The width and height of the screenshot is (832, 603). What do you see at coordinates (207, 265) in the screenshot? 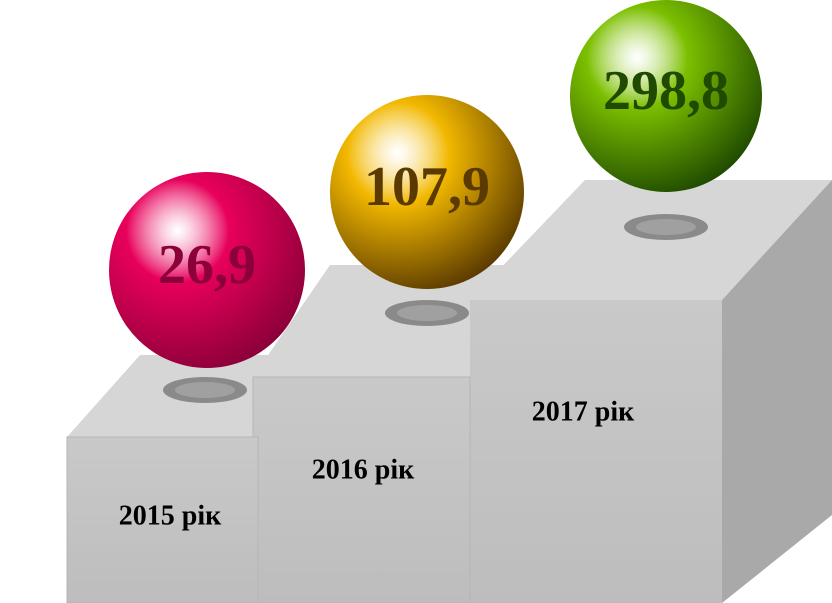
I see `value-label: 26,9` at bounding box center [207, 265].